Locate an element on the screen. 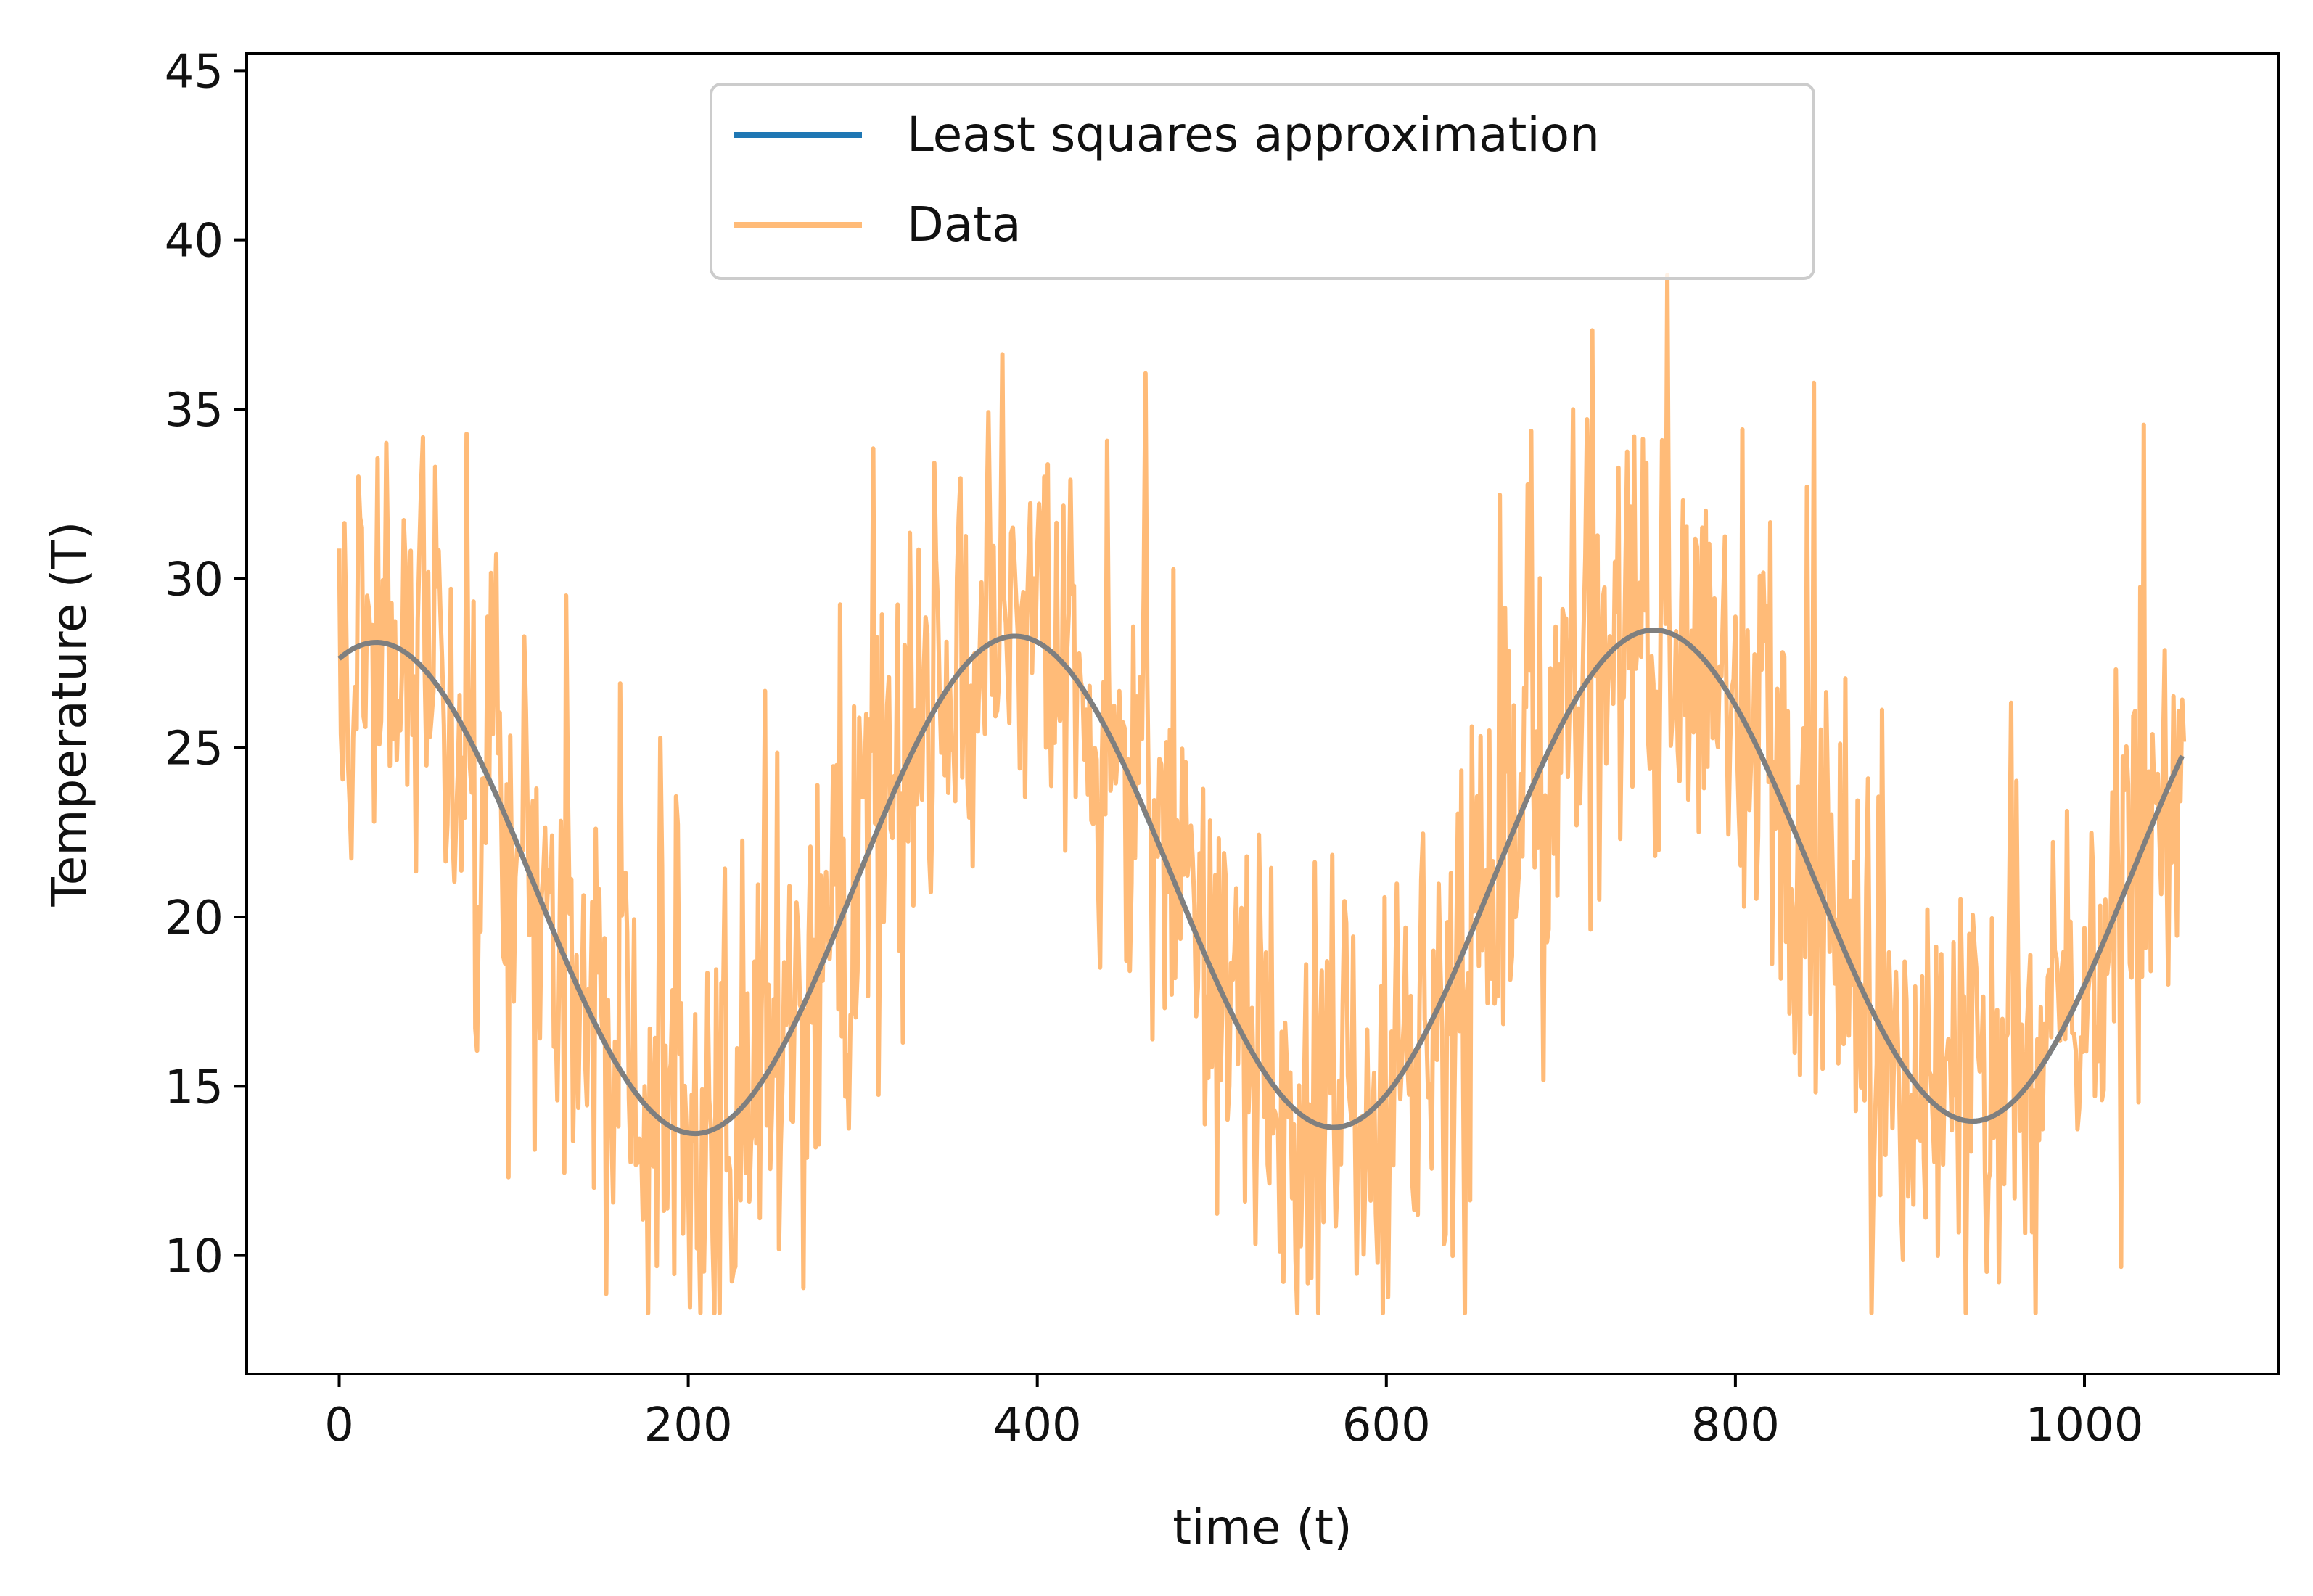 The width and height of the screenshot is (2313, 1596). y-axis-label: Temperature (T) is located at coordinates (69, 715).